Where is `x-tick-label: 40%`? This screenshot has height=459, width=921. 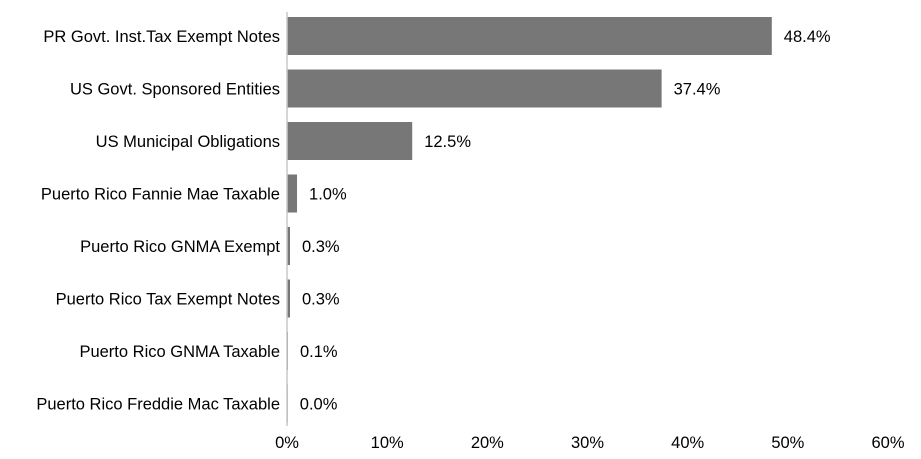
x-tick-label: 40% is located at coordinates (687, 443).